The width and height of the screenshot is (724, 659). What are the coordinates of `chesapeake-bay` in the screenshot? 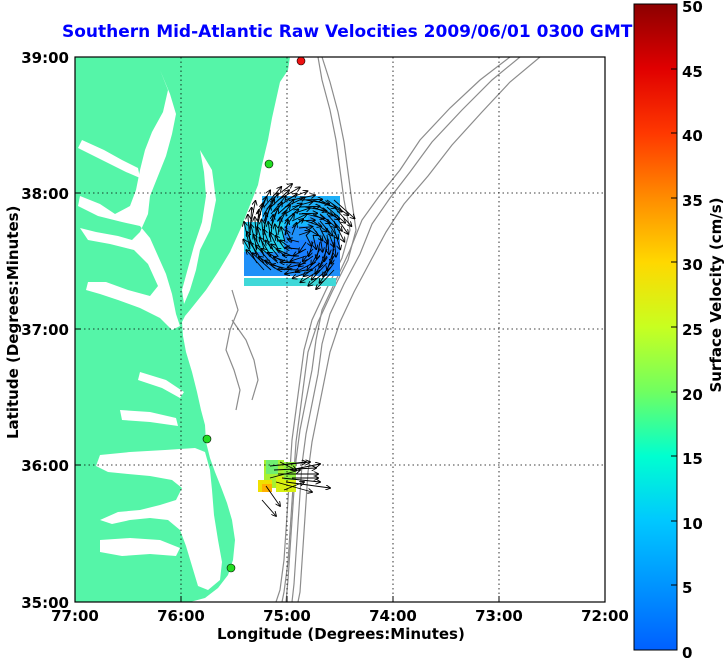 It's located at (129, 200).